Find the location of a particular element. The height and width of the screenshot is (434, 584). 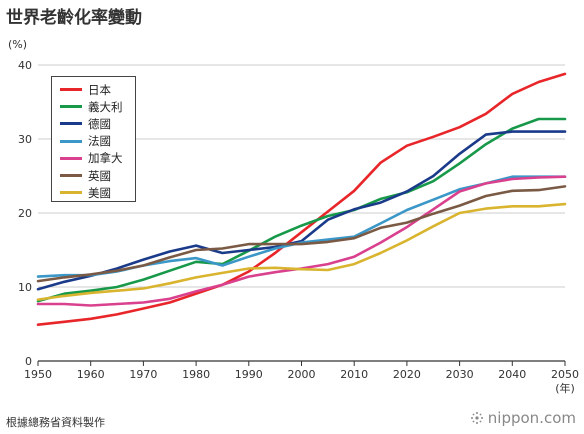

y-tick-label: 0 is located at coordinates (28, 361).